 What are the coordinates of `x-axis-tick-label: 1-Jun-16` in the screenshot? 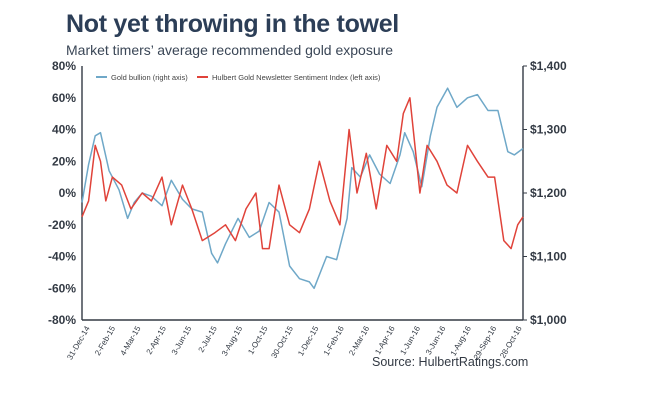 It's located at (411, 340).